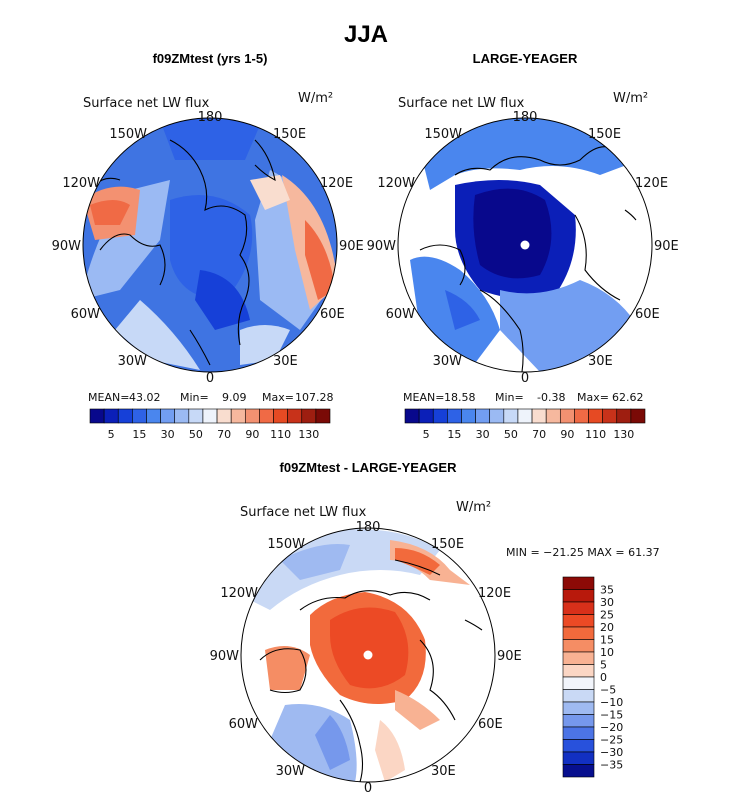 This screenshot has width=733, height=798. Describe the element at coordinates (607, 627) in the screenshot. I see `colorbar-tick-label: 20` at that location.